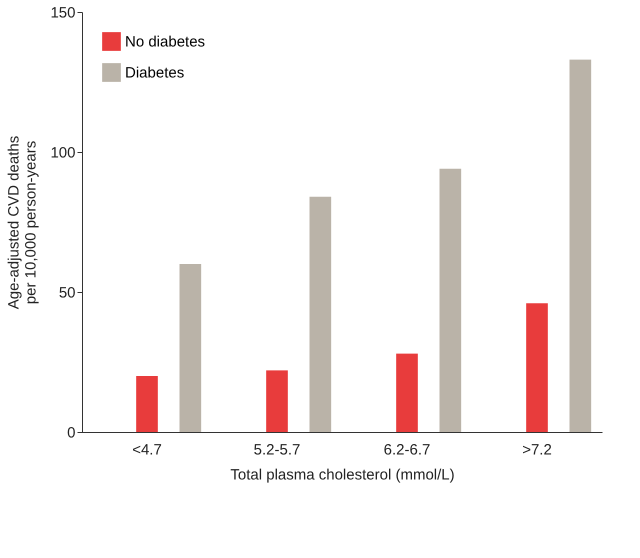 The image size is (640, 558). I want to click on y-tick-label: 150, so click(63, 13).